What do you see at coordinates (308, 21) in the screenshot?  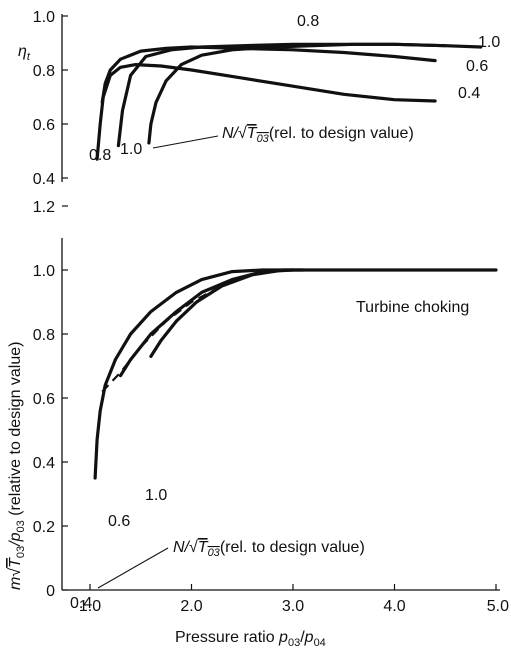 I see `efficiency-label-top-0.8: 0.8` at bounding box center [308, 21].